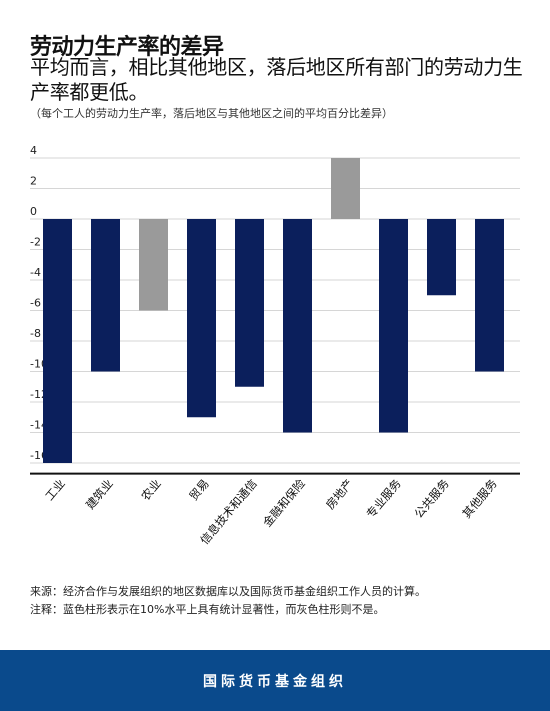 The image size is (550, 711). What do you see at coordinates (339, 494) in the screenshot?
I see `x-tick-label: 房地产` at bounding box center [339, 494].